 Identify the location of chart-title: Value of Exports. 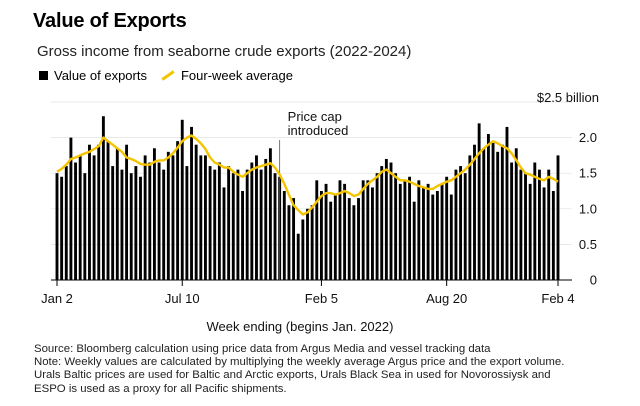
(110, 21).